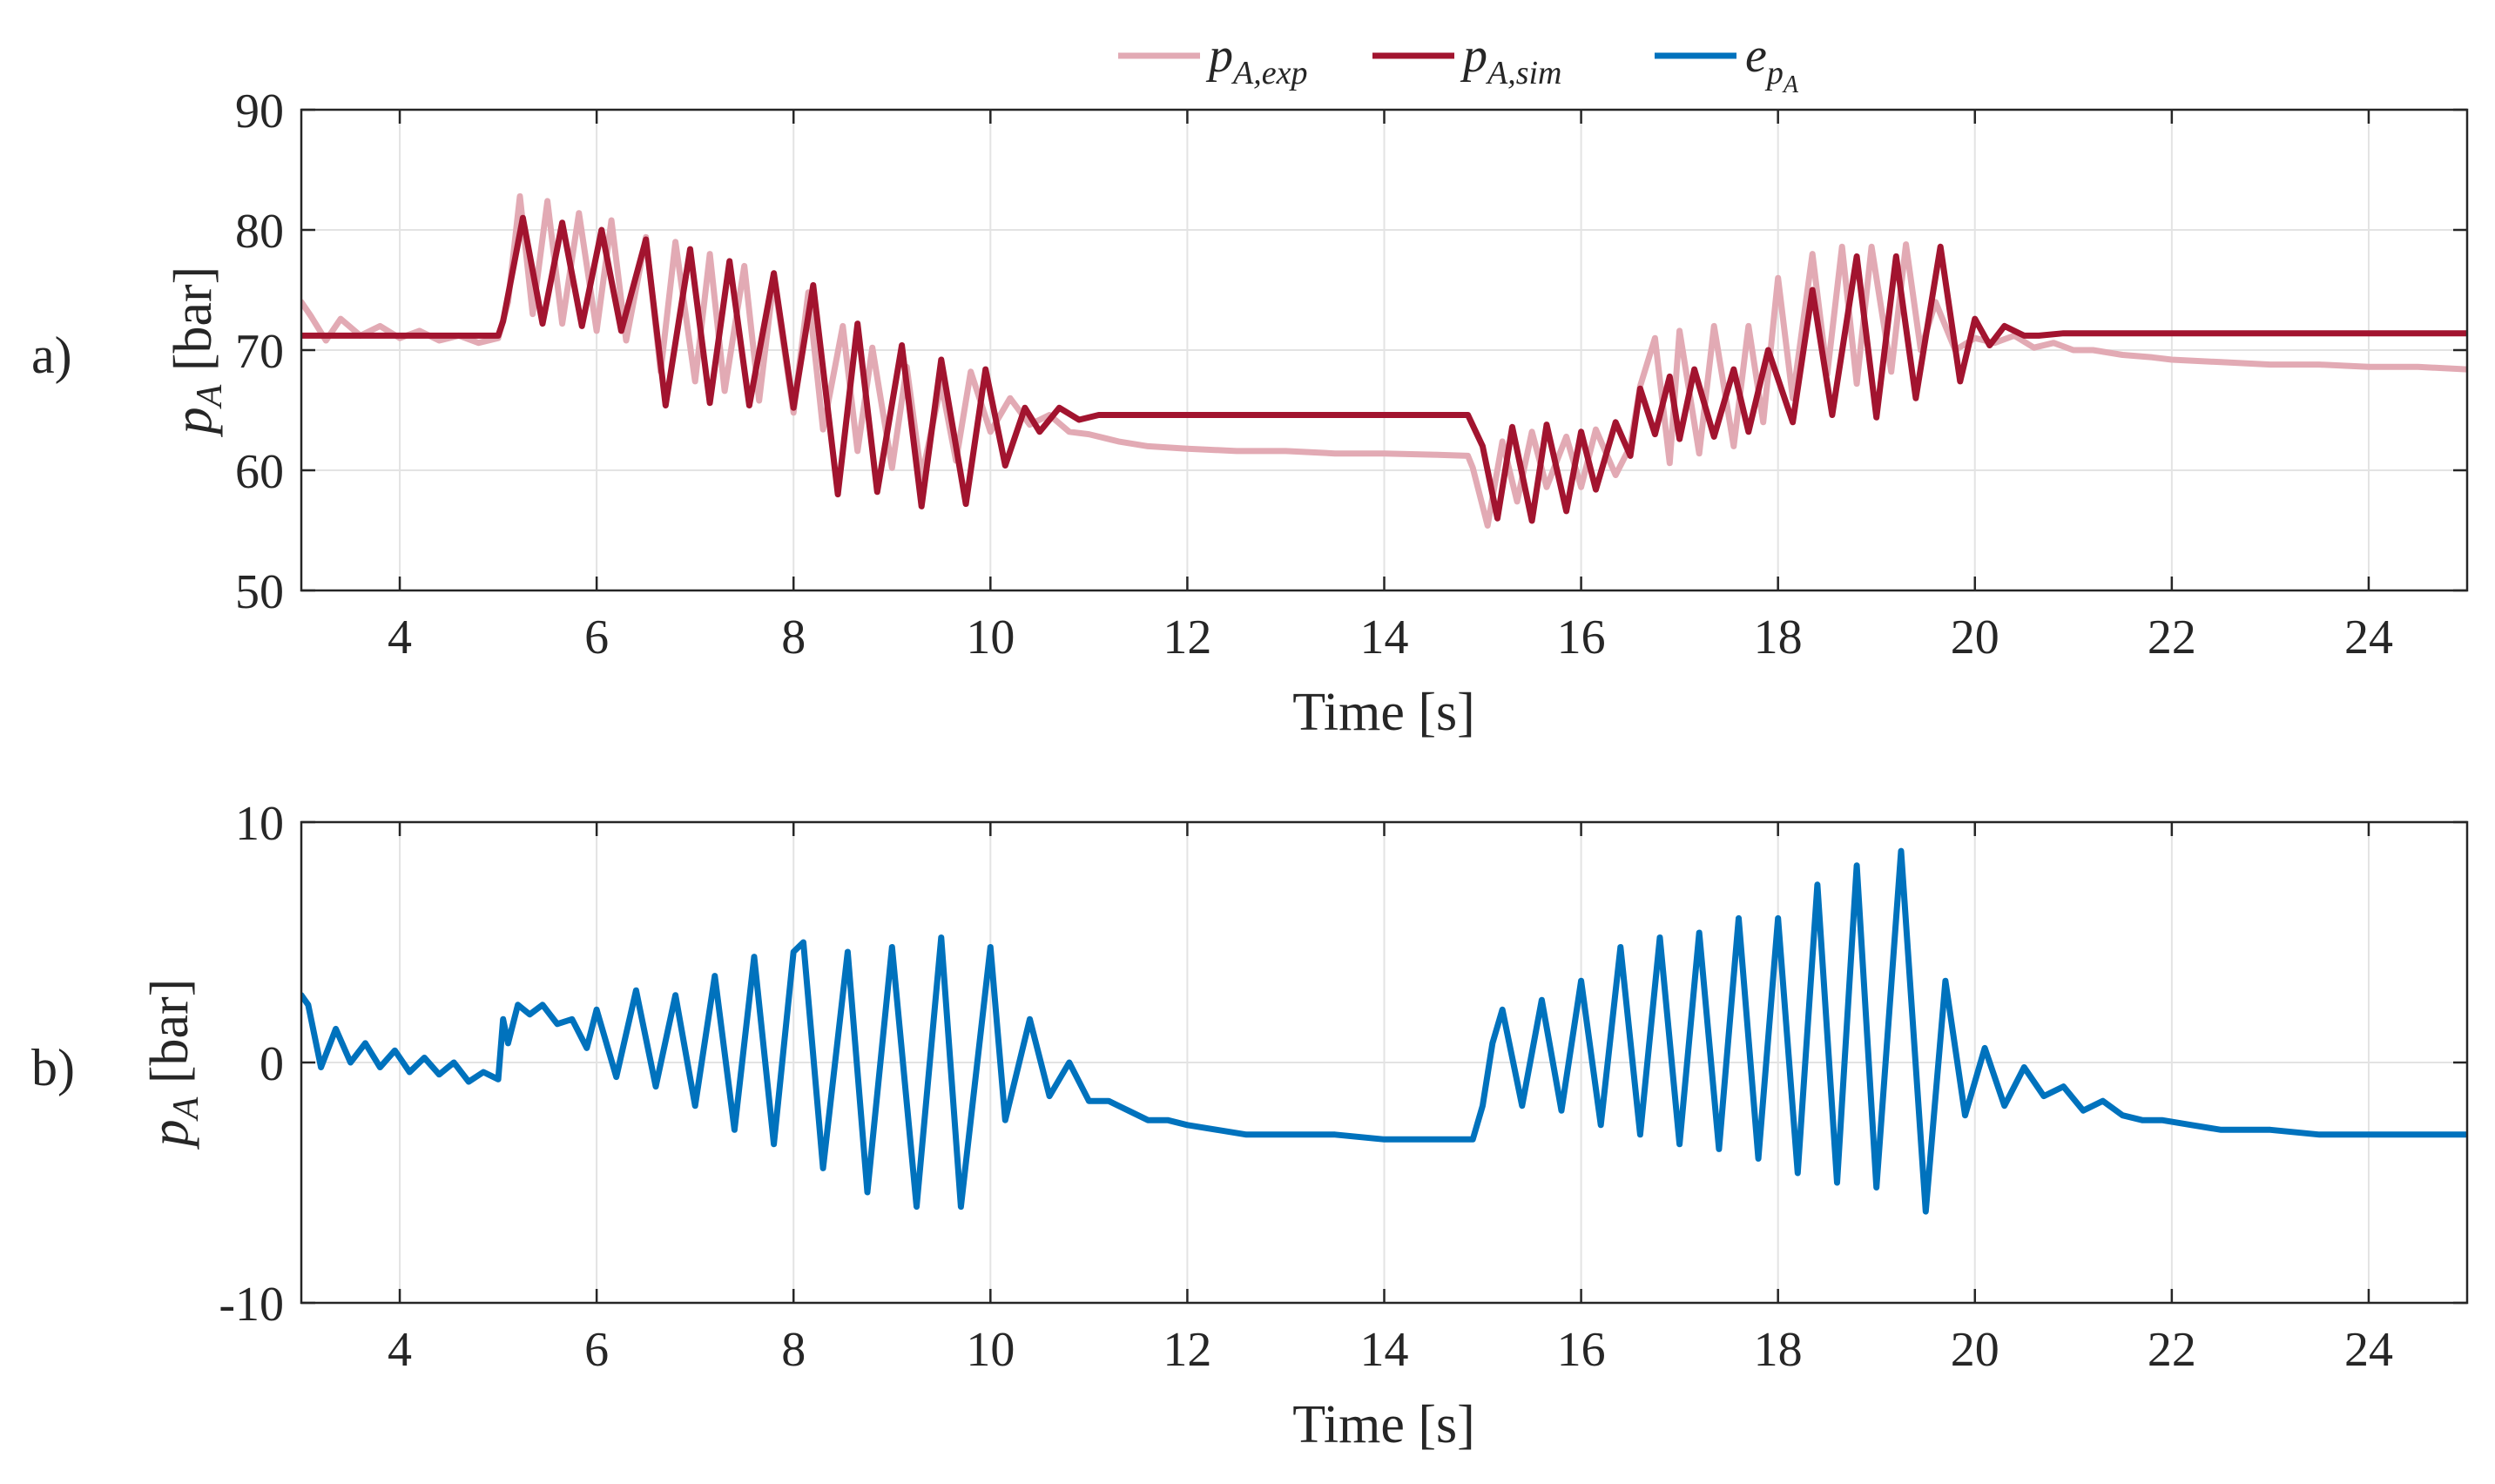 This screenshot has height=1484, width=2495. What do you see at coordinates (259, 472) in the screenshot?
I see `panel-a-ytick-label-60: 60` at bounding box center [259, 472].